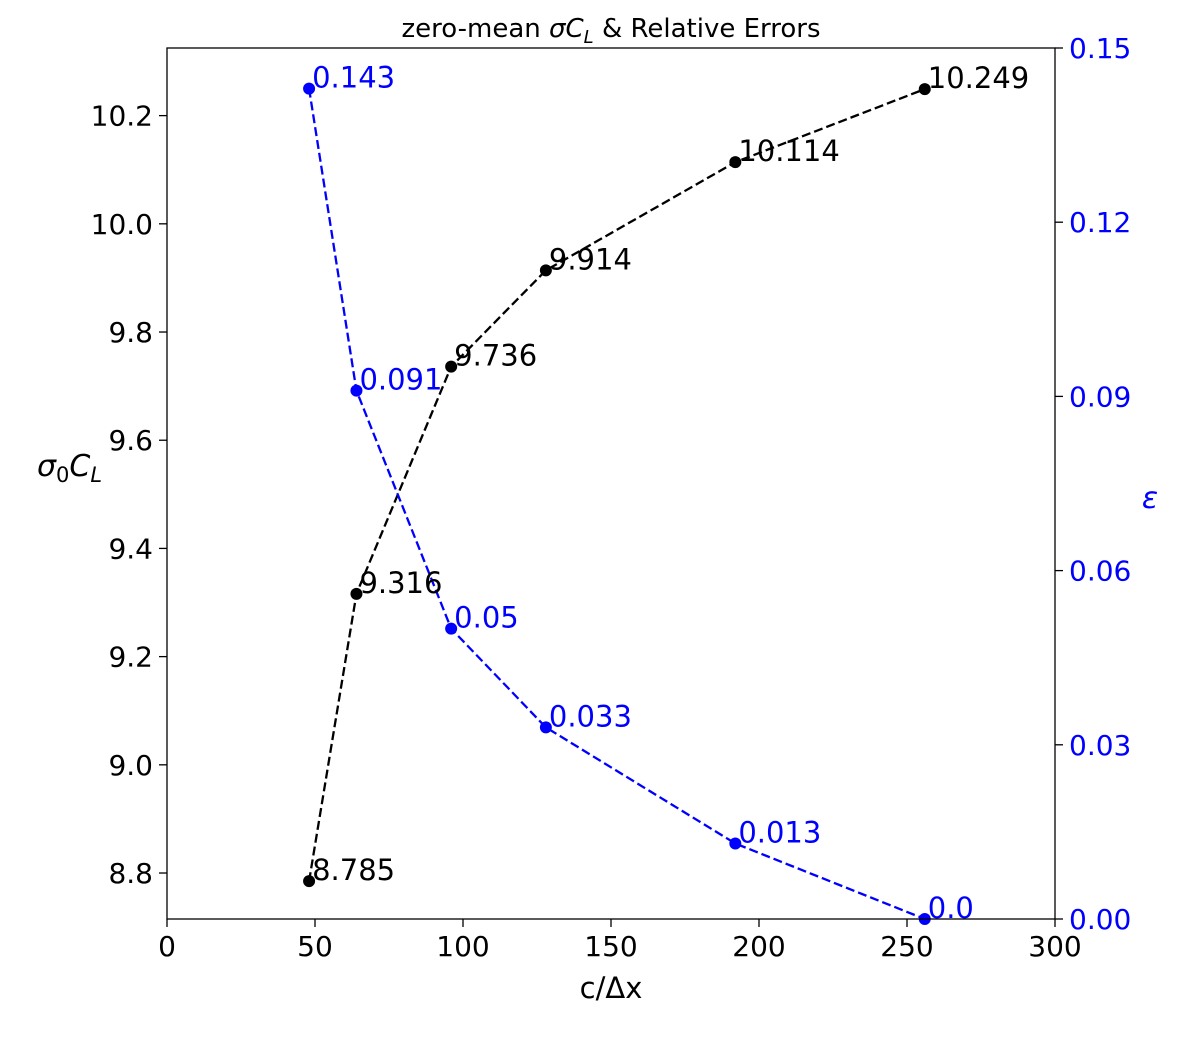  Describe the element at coordinates (978, 78) in the screenshot. I see `series-left-data-label: 10.249` at that location.